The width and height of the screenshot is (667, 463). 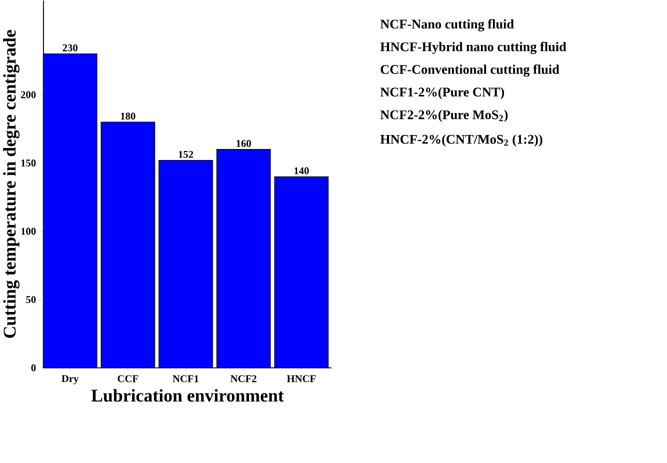 I want to click on data-label: 140, so click(x=301, y=170).